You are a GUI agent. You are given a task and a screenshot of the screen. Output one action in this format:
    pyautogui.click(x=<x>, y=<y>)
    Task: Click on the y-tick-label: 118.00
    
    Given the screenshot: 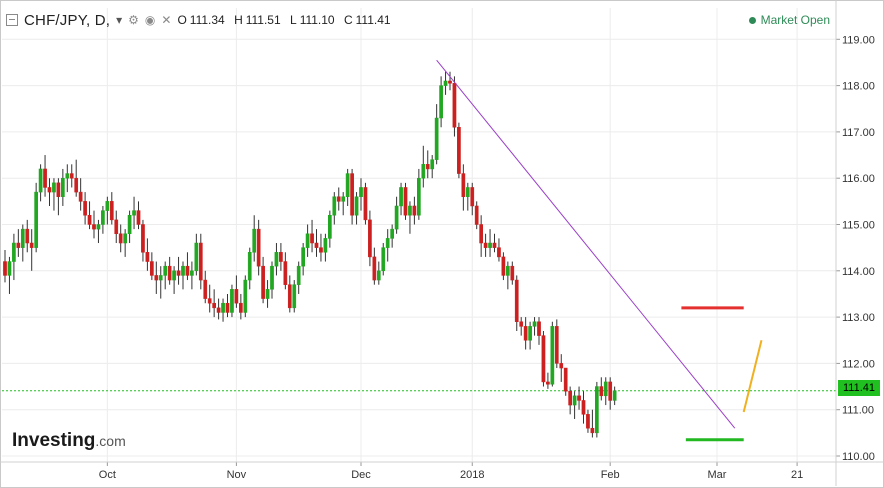 What is the action you would take?
    pyautogui.click(x=858, y=87)
    